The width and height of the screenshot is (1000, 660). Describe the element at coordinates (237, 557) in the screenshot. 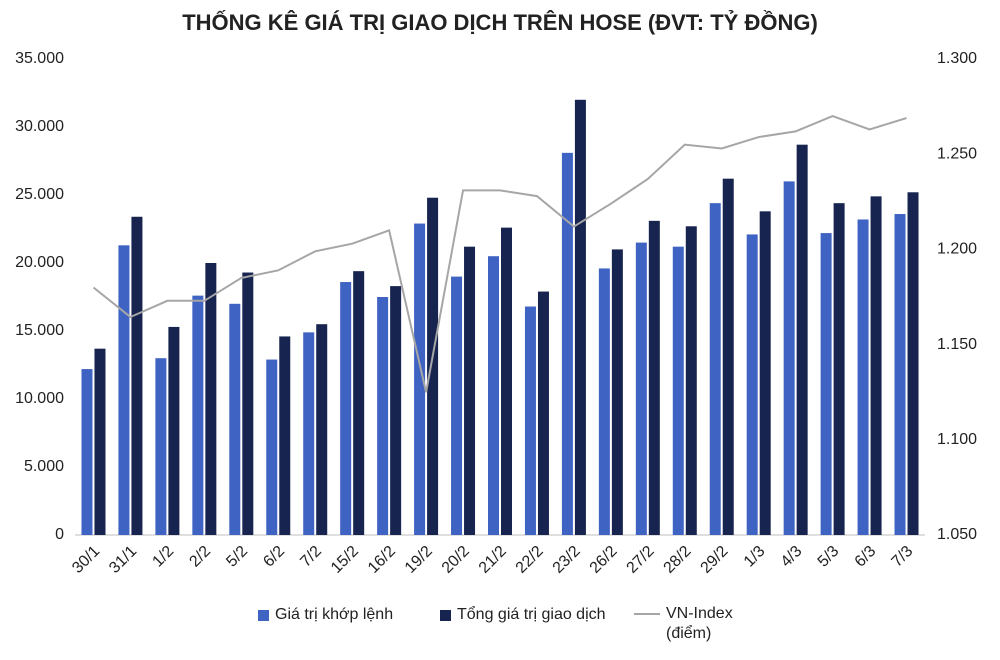

I see `x-tick-label: 5/2` at that location.